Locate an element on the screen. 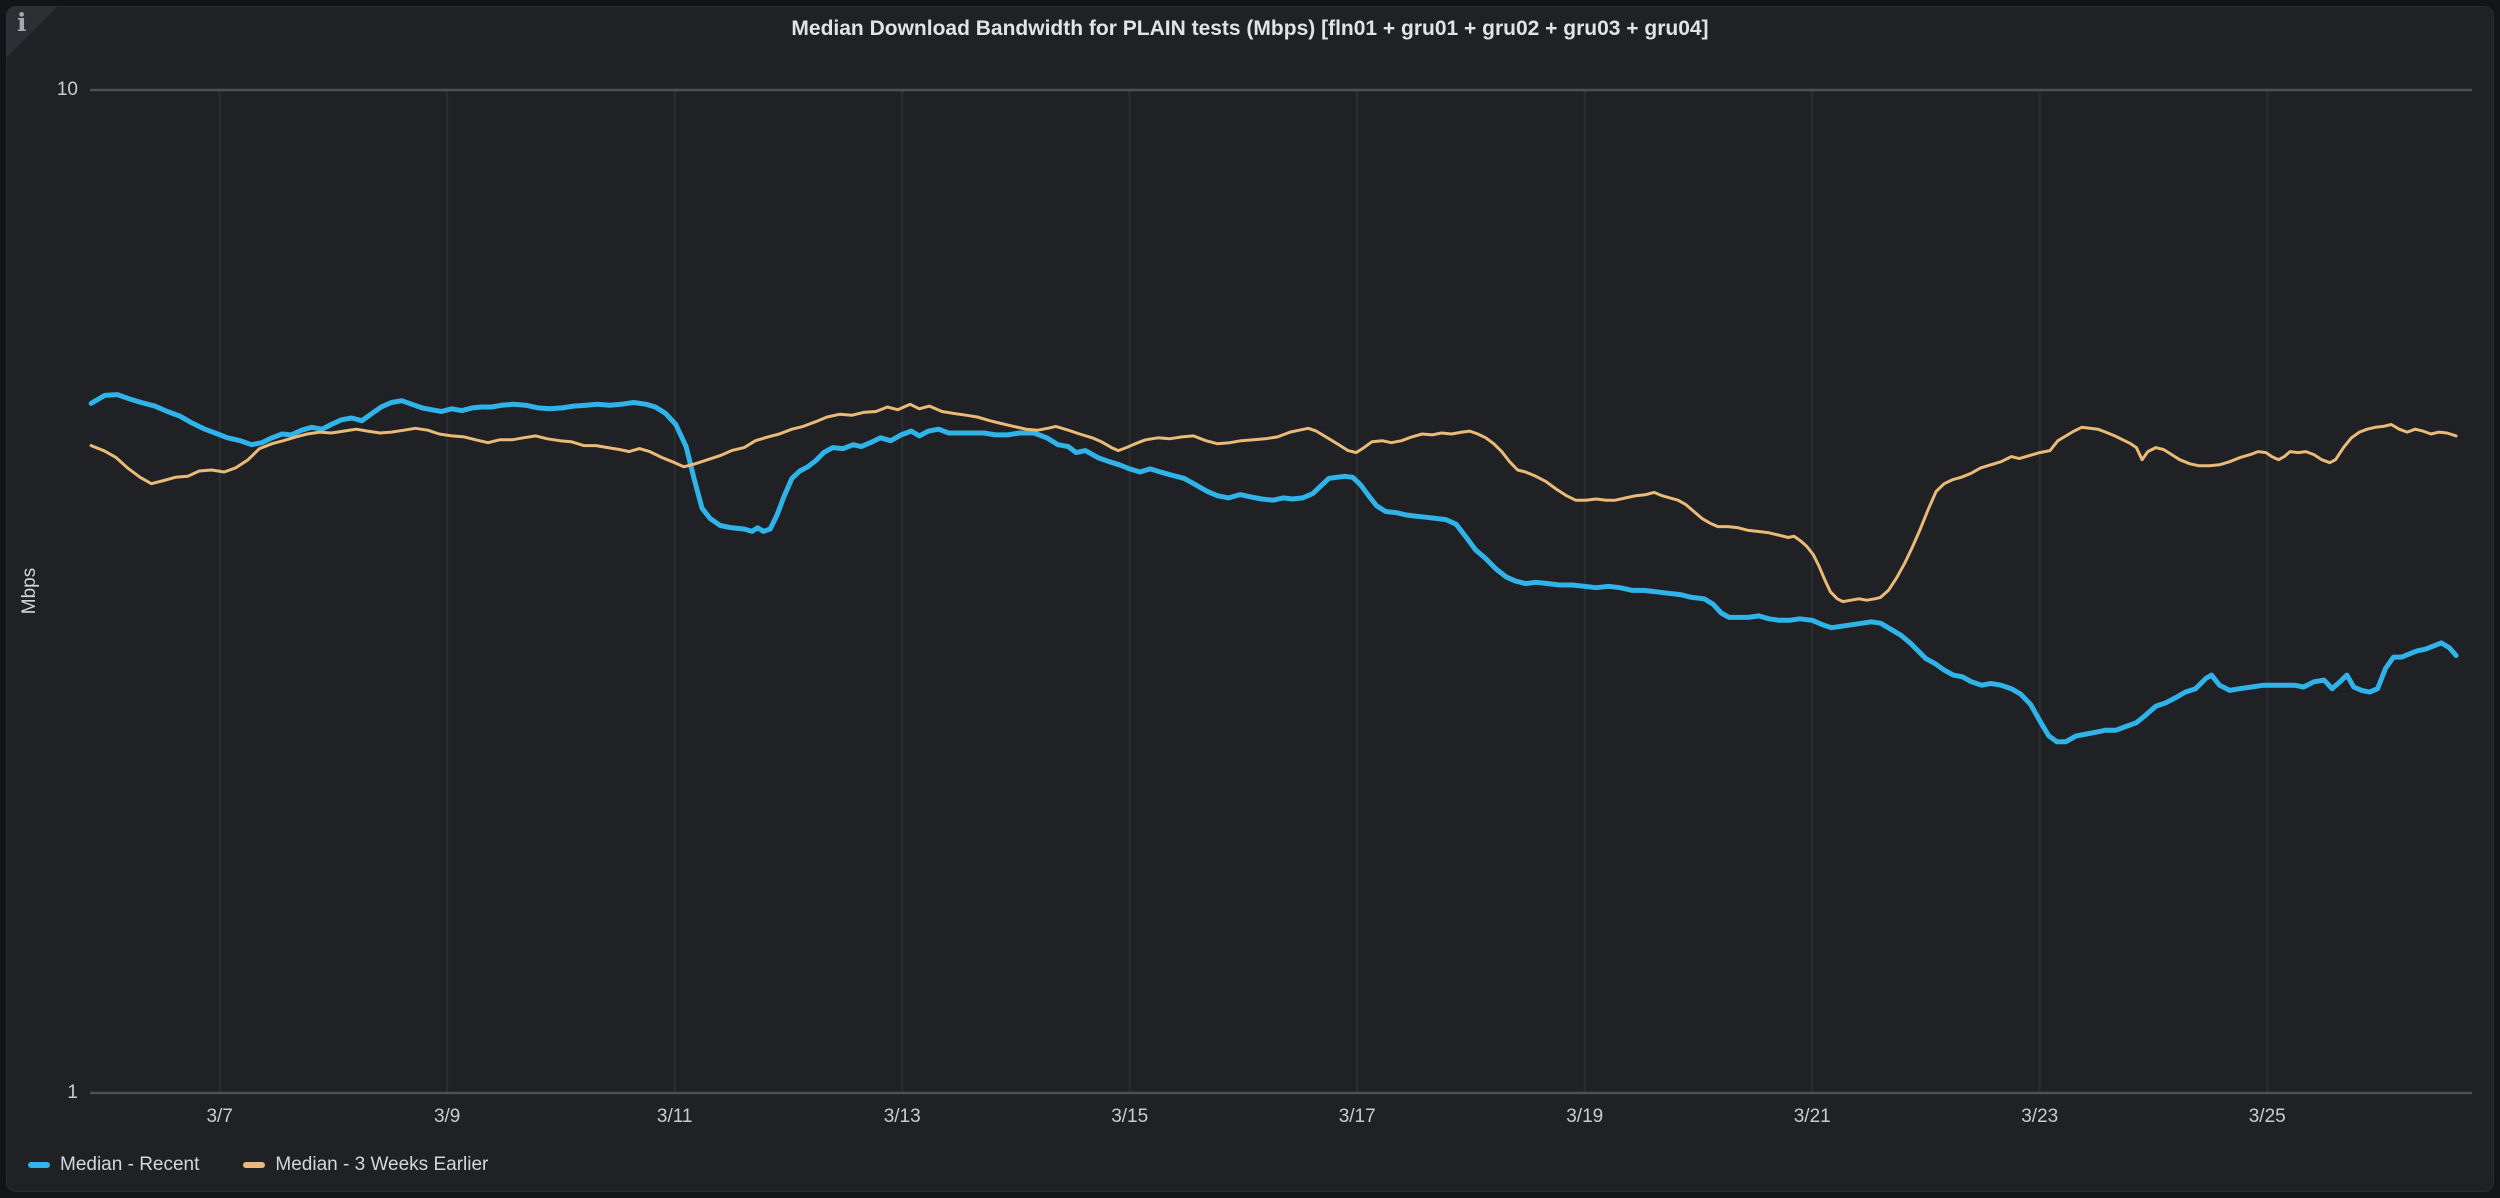  legend-item-3-weeks-earlier: Median - 3 Weeks Earlier is located at coordinates (365, 1165).